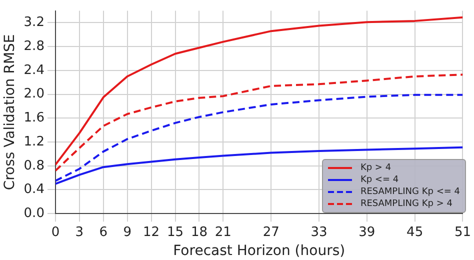 The height and width of the screenshot is (260, 474). What do you see at coordinates (175, 232) in the screenshot?
I see `x-tick-label: 15` at bounding box center [175, 232].